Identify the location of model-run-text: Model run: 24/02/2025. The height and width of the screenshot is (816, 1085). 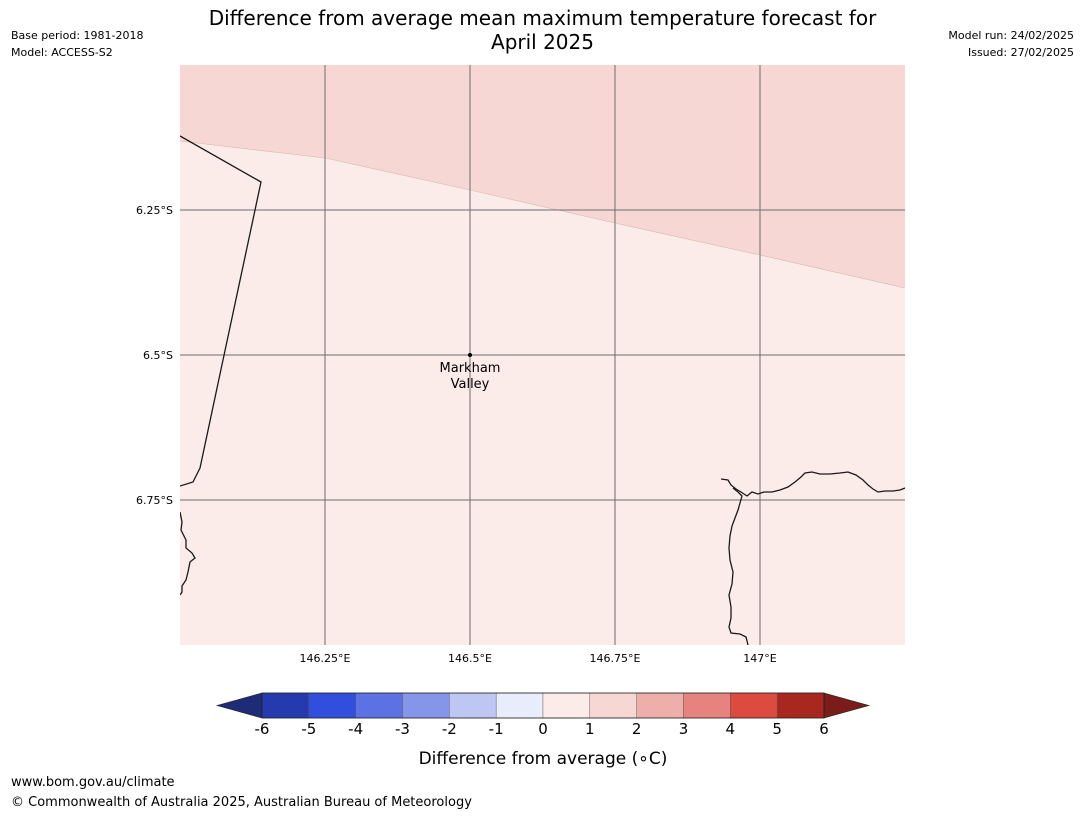
(1011, 35).